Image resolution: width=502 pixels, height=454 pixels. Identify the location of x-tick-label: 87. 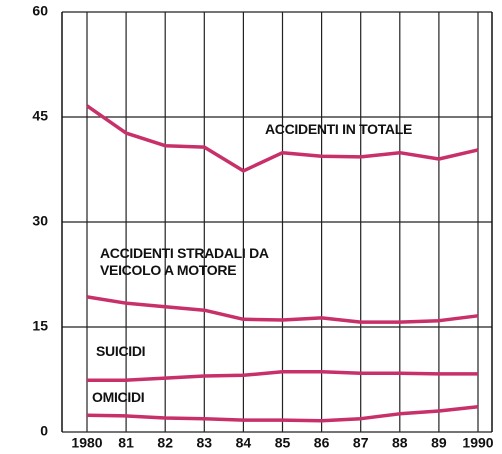
(361, 443).